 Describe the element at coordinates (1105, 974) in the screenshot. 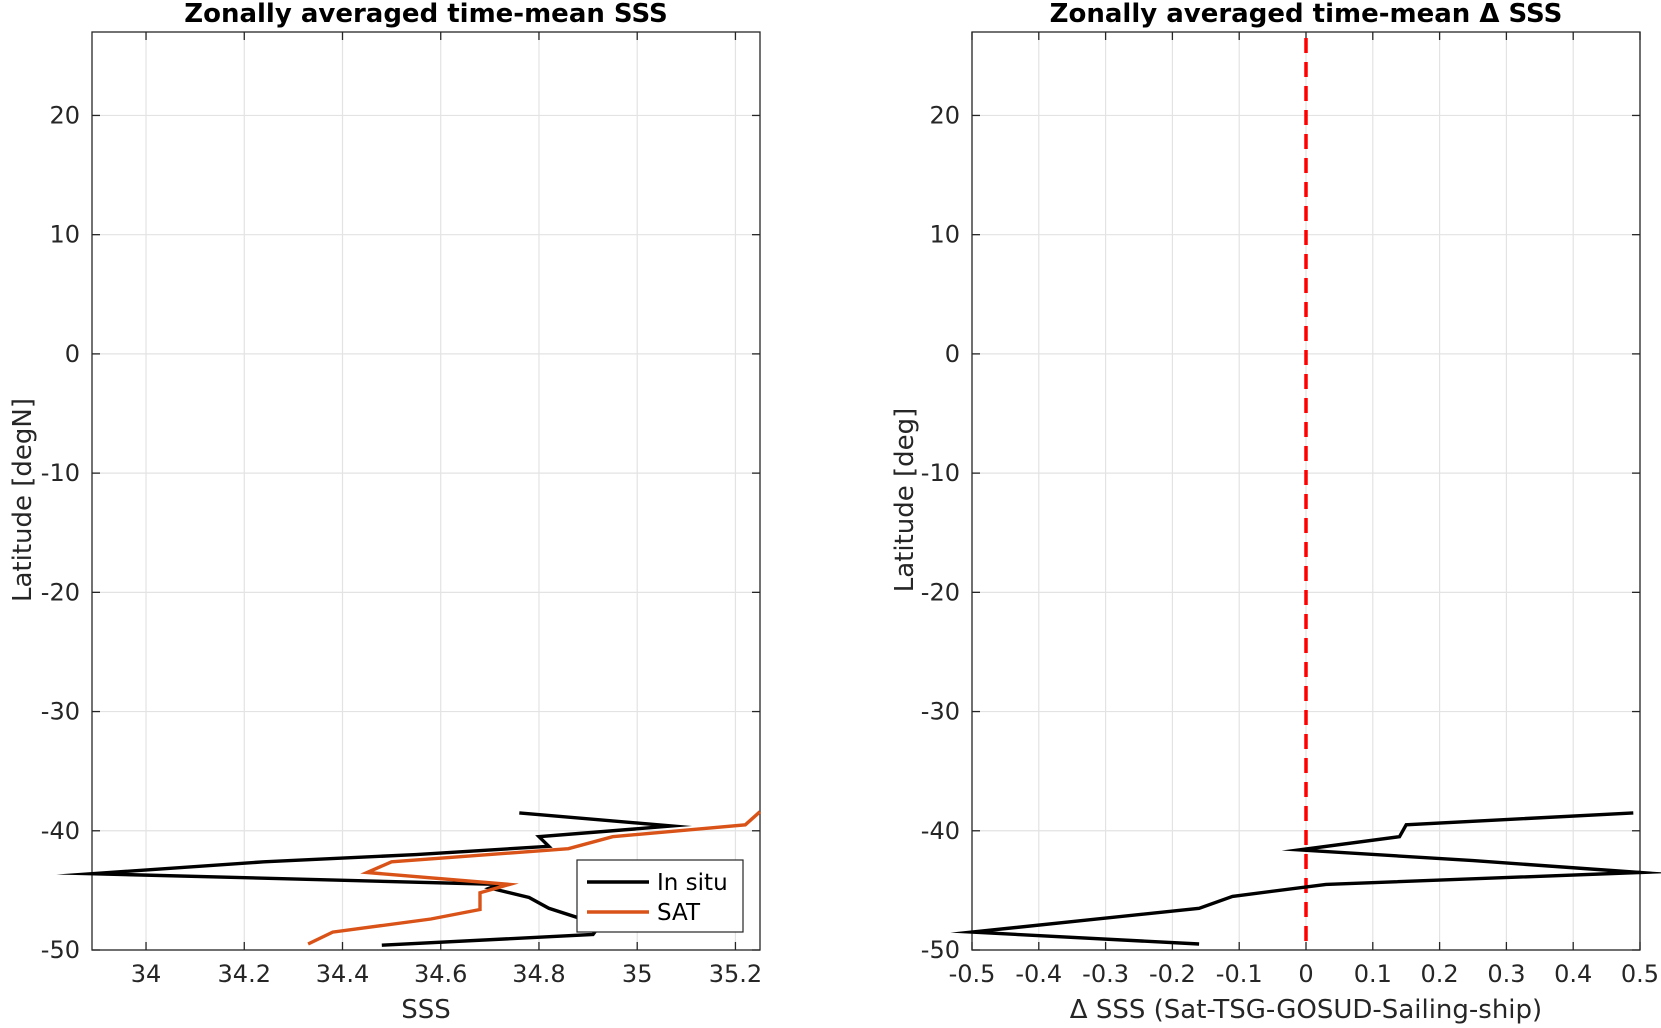

I see `x-tick-label: -0.3` at that location.